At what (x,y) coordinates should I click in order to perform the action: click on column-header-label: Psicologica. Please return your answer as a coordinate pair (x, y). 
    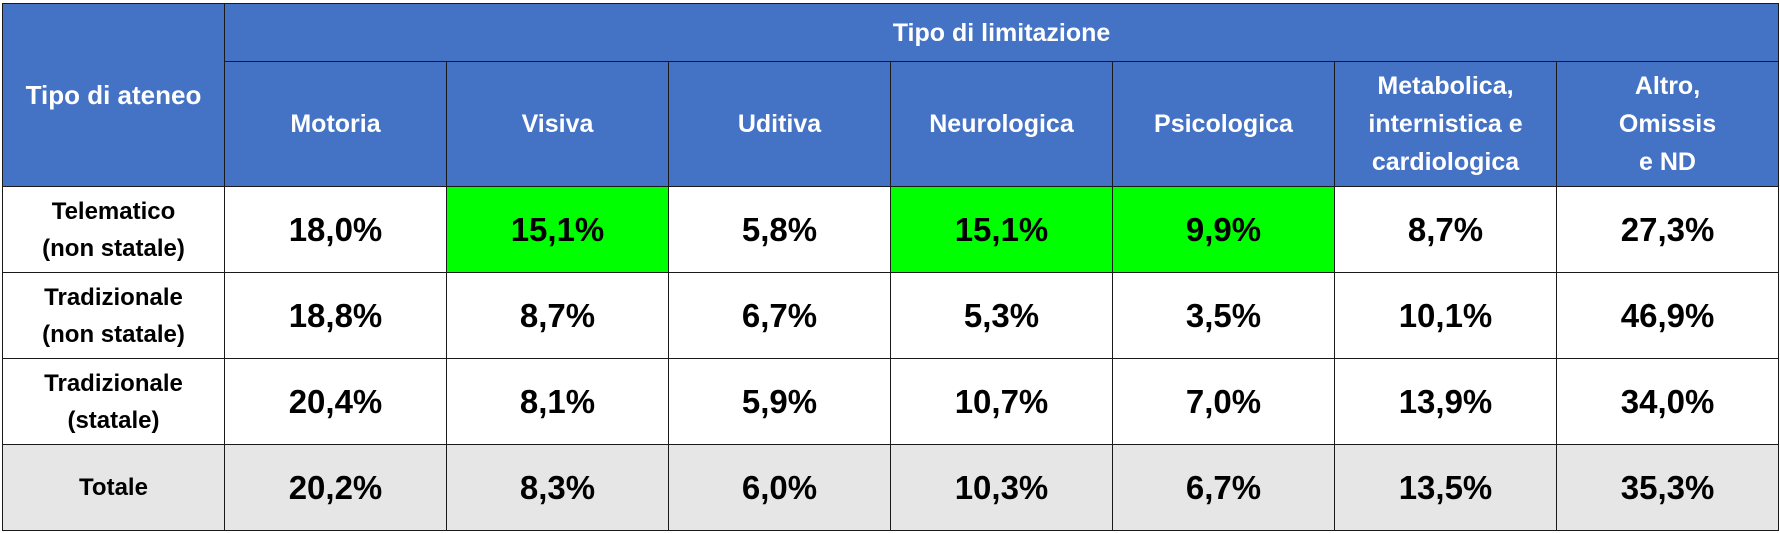
    Looking at the image, I should click on (1223, 124).